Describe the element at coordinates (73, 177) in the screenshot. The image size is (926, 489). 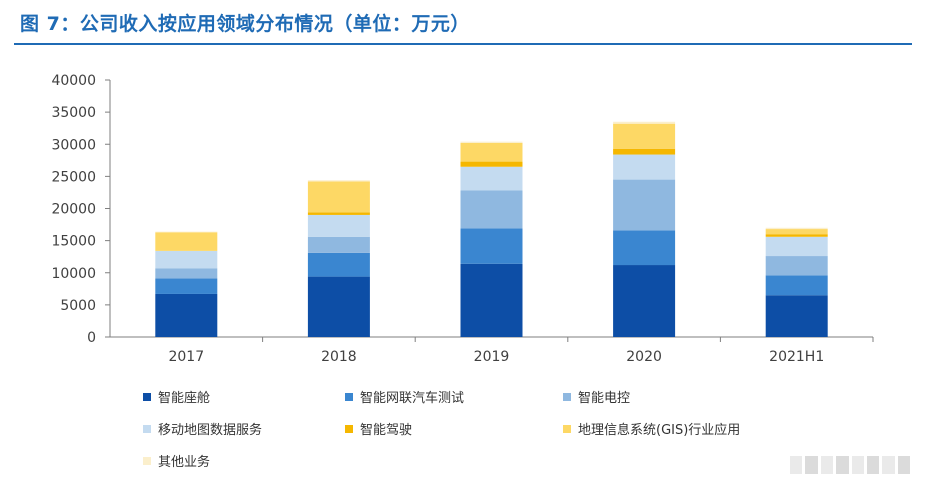
I see `y-tick-label: 25000` at that location.